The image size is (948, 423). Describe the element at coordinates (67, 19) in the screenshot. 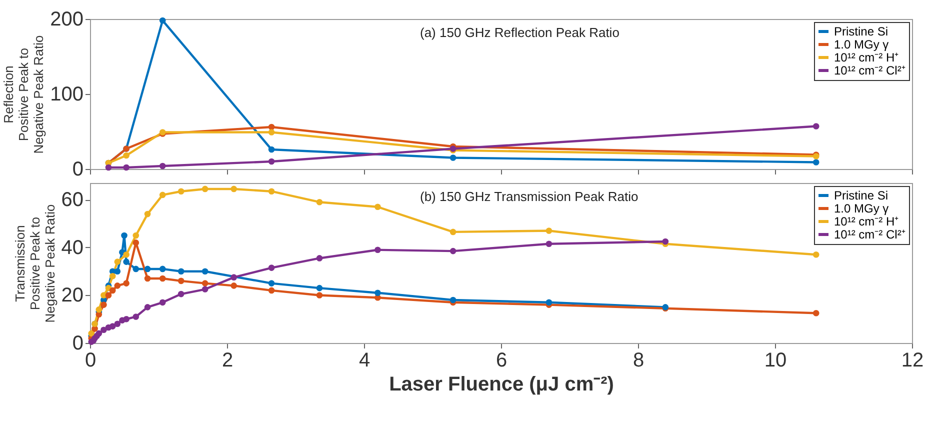

I see `y-tick-label: 200` at that location.